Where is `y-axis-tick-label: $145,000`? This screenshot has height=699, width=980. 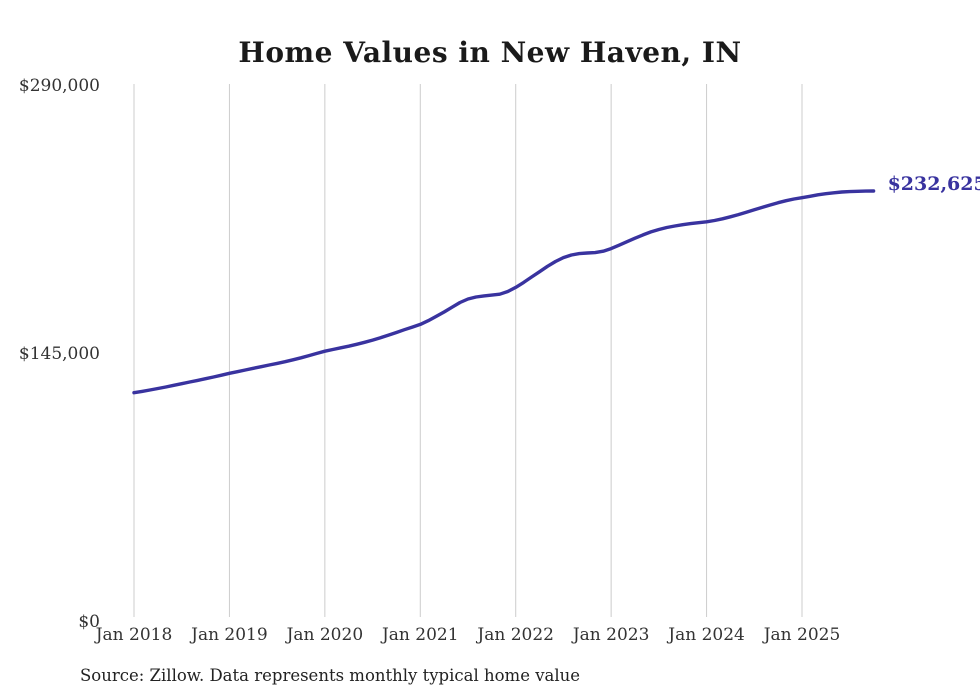
y-axis-tick-label: $145,000 is located at coordinates (59, 354).